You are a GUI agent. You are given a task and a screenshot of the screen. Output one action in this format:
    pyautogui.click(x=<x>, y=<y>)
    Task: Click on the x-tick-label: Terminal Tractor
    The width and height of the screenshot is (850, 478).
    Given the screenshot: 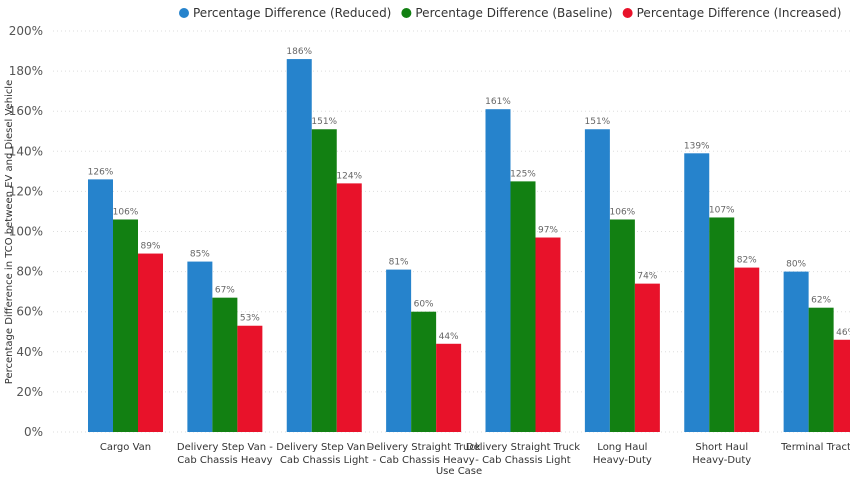 What is the action you would take?
    pyautogui.click(x=815, y=447)
    